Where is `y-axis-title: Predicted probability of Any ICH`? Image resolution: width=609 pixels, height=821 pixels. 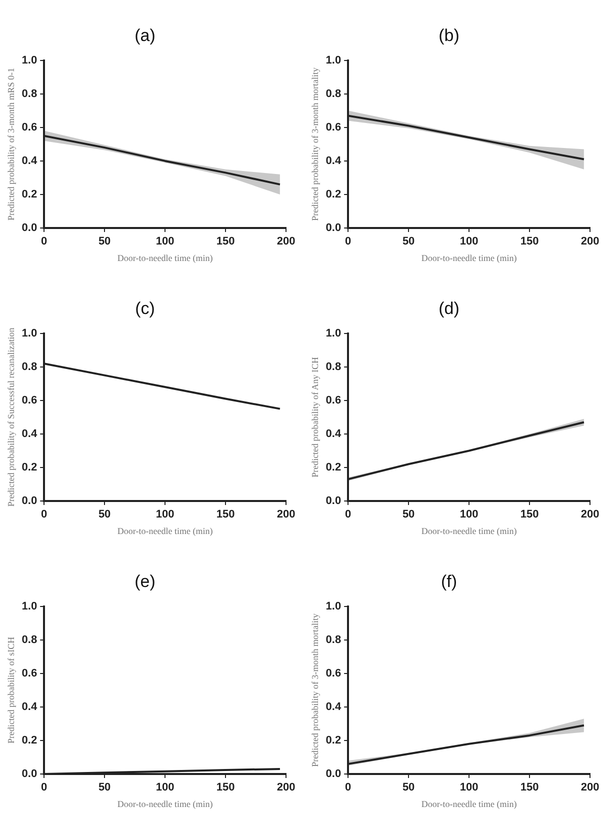 y-axis-title: Predicted probability of Any ICH is located at coordinates (315, 417).